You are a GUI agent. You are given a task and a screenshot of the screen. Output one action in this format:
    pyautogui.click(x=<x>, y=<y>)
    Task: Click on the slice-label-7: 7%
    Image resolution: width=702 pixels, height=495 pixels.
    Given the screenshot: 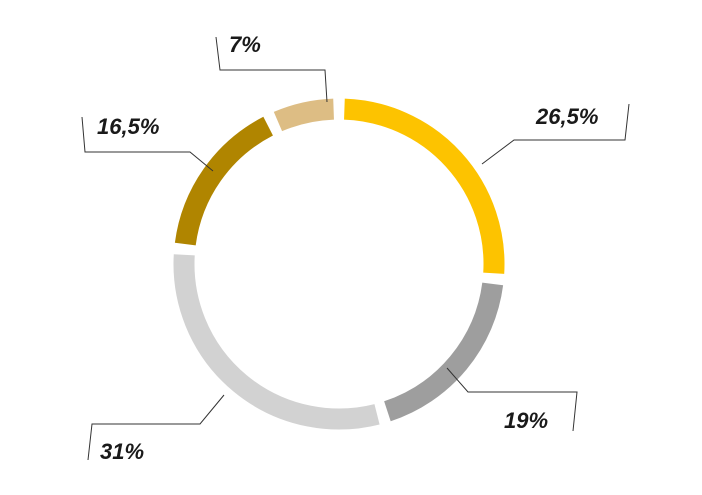 What is the action you would take?
    pyautogui.click(x=245, y=44)
    